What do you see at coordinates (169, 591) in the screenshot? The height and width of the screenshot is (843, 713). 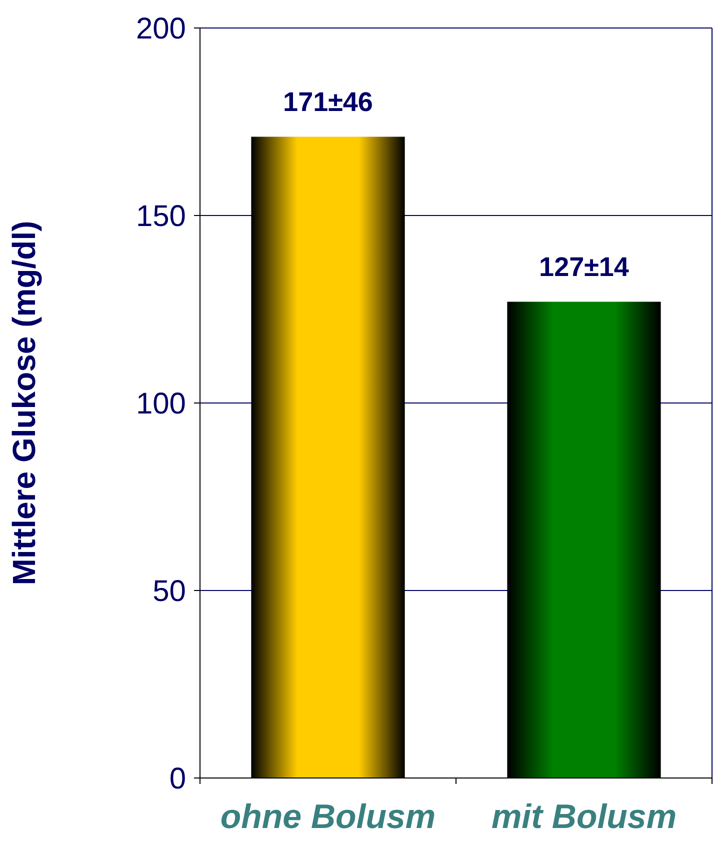 I see `y-tick-label: 50` at bounding box center [169, 591].